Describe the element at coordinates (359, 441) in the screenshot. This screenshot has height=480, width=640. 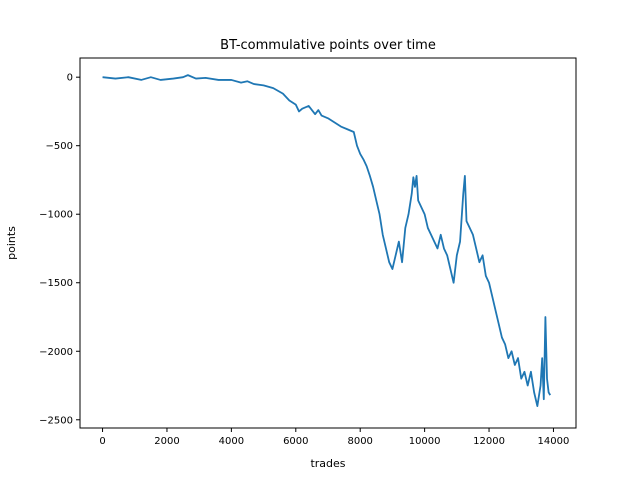
I see `x-tick-label: 8000` at that location.